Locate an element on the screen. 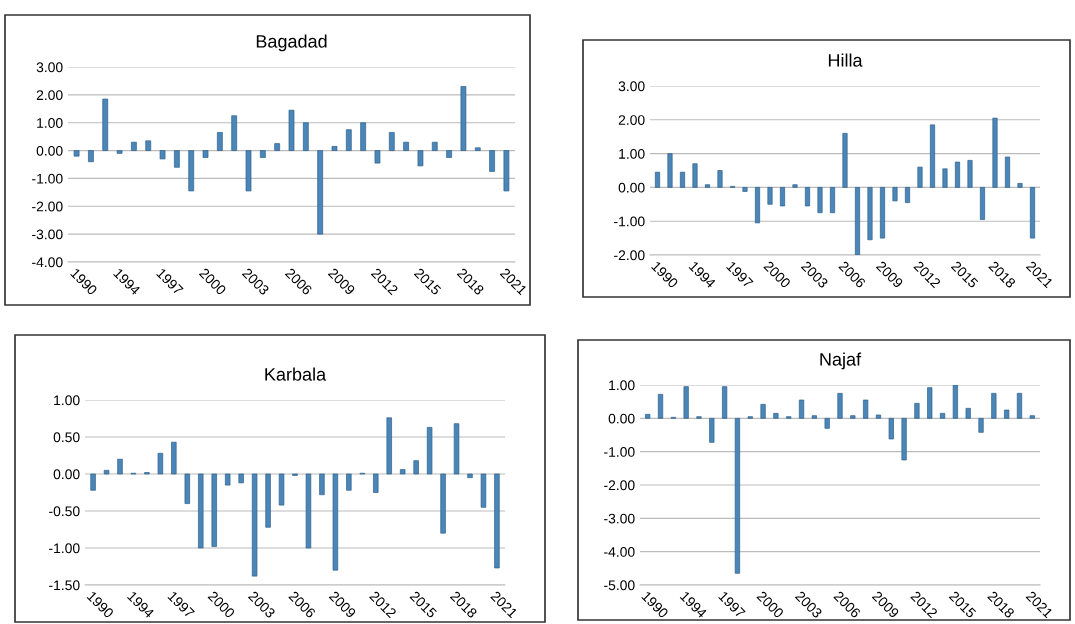  y-tick-label: 0.50 is located at coordinates (66, 437).